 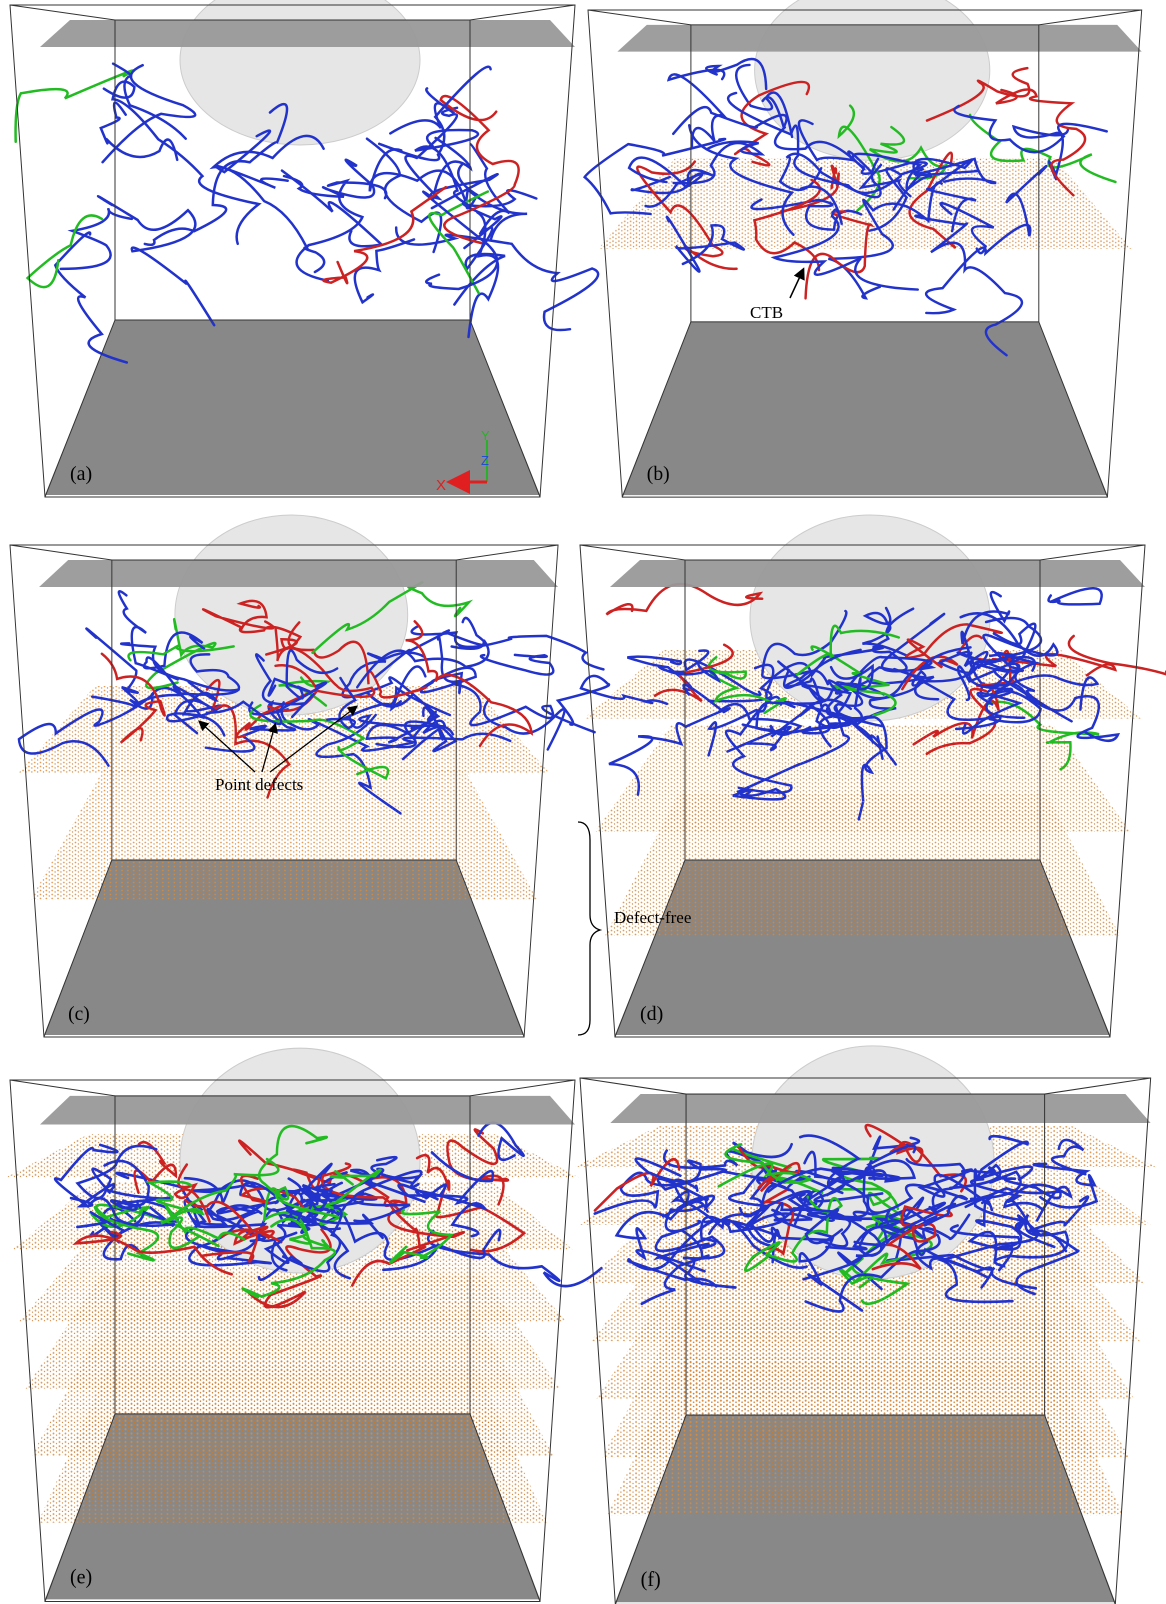 I want to click on panel-label: (d), so click(x=651, y=1014).